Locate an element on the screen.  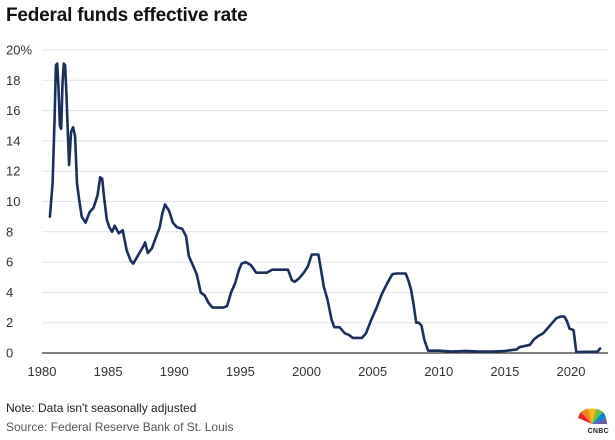
y-tick-label: 16 is located at coordinates (13, 110).